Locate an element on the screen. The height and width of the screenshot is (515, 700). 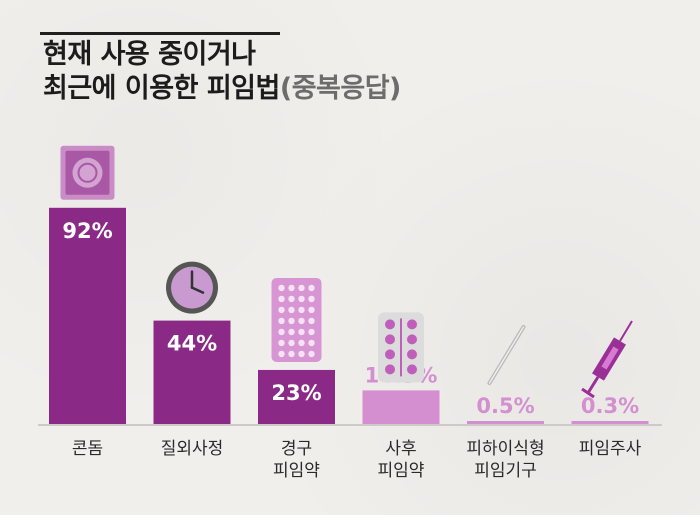
data-label: 0.3% is located at coordinates (610, 406).